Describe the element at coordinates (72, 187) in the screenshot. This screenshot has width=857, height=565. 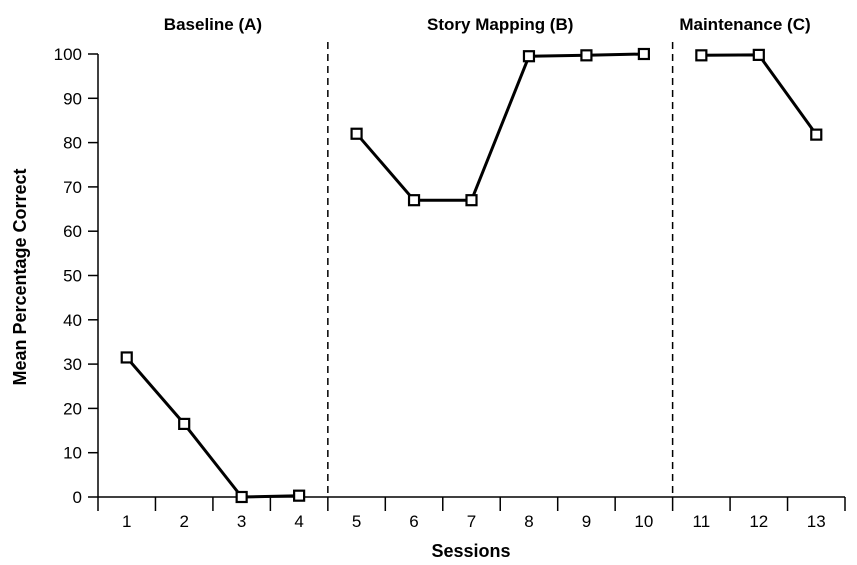
I see `y-tick-label: 70` at that location.